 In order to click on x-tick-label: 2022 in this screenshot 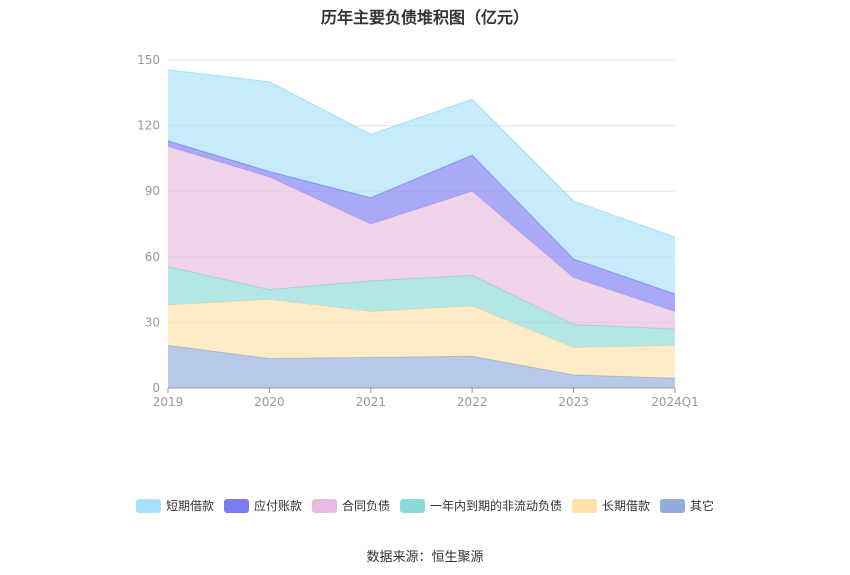, I will do `click(472, 402)`.